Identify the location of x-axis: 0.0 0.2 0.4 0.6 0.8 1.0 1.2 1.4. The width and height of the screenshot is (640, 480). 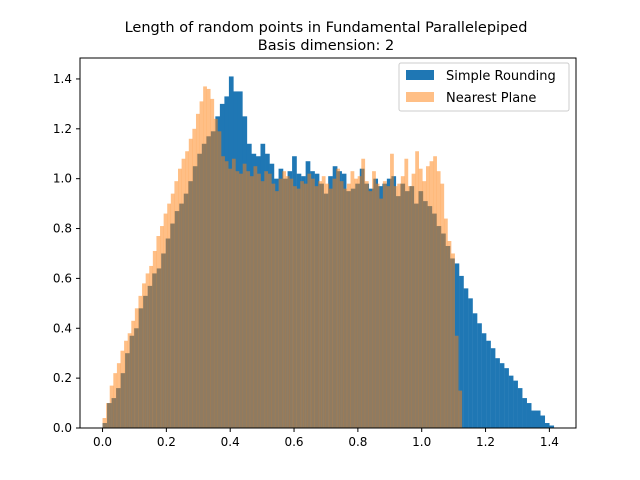
(326, 438).